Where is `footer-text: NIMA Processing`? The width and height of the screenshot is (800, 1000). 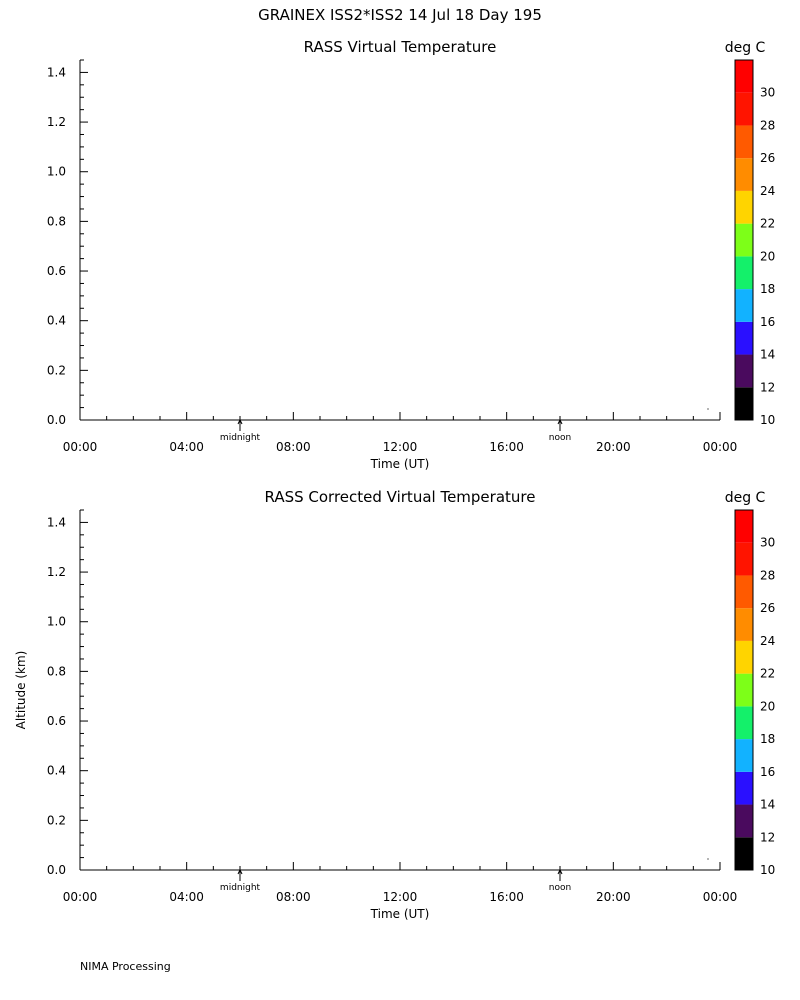 footer-text: NIMA Processing is located at coordinates (125, 966).